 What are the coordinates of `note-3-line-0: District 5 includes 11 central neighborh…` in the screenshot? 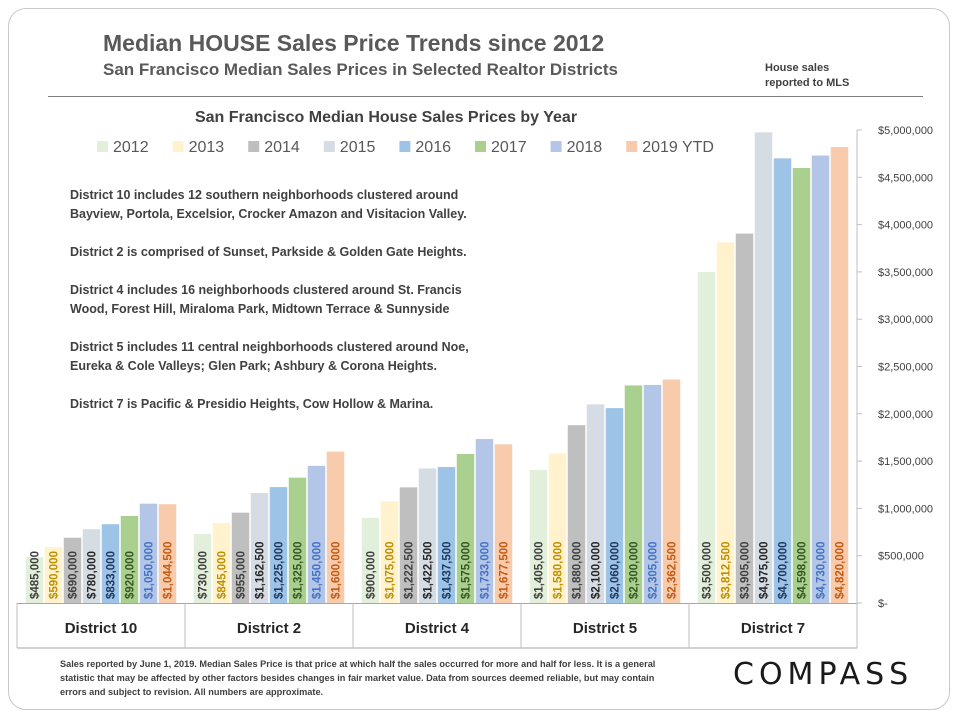 It's located at (269, 347).